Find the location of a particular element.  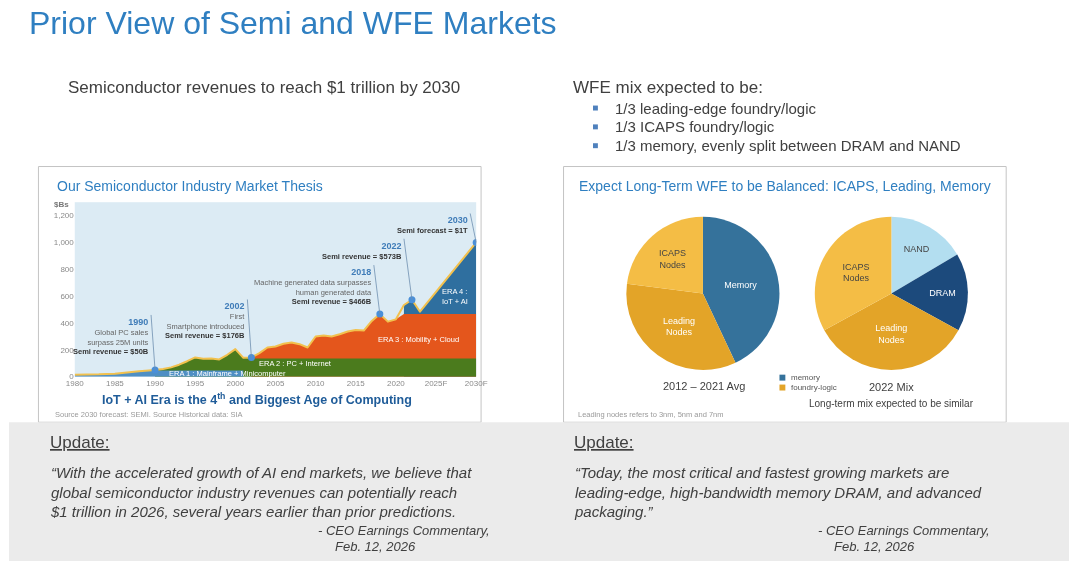

x-tick-label: 1985 is located at coordinates (115, 383).